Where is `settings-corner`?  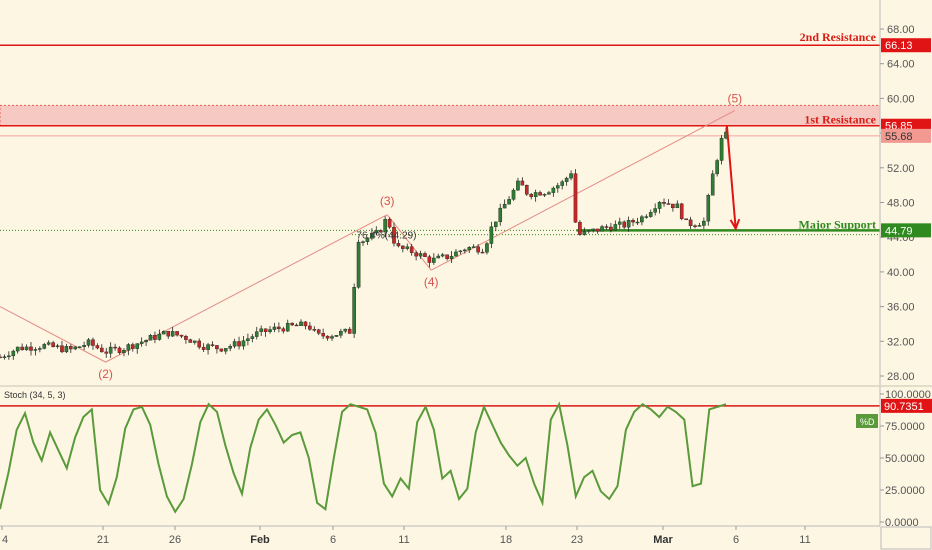 settings-corner is located at coordinates (906, 538).